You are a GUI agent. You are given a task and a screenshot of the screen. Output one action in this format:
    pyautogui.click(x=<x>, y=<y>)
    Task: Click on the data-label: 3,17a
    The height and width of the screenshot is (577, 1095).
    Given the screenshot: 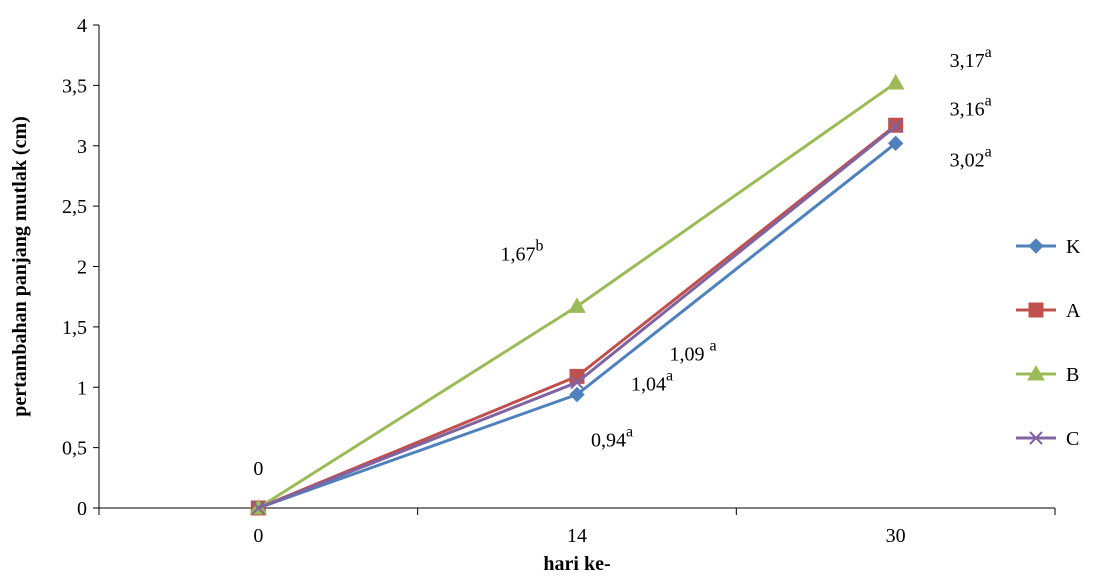 What is the action you would take?
    pyautogui.click(x=971, y=58)
    